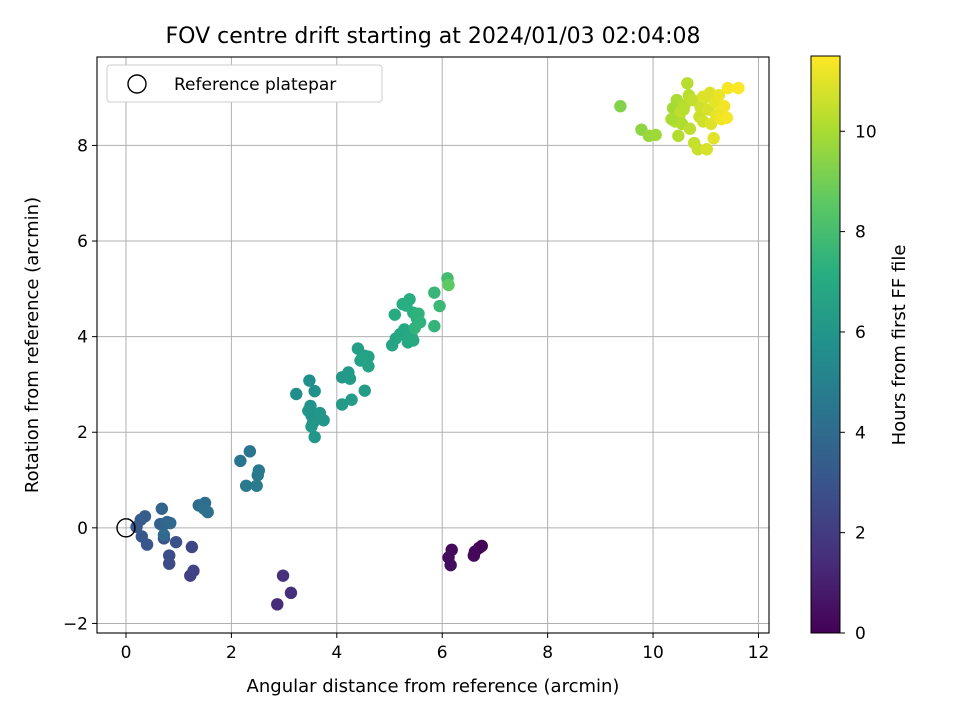  Describe the element at coordinates (82, 242) in the screenshot. I see `y-tick-label: 6` at that location.